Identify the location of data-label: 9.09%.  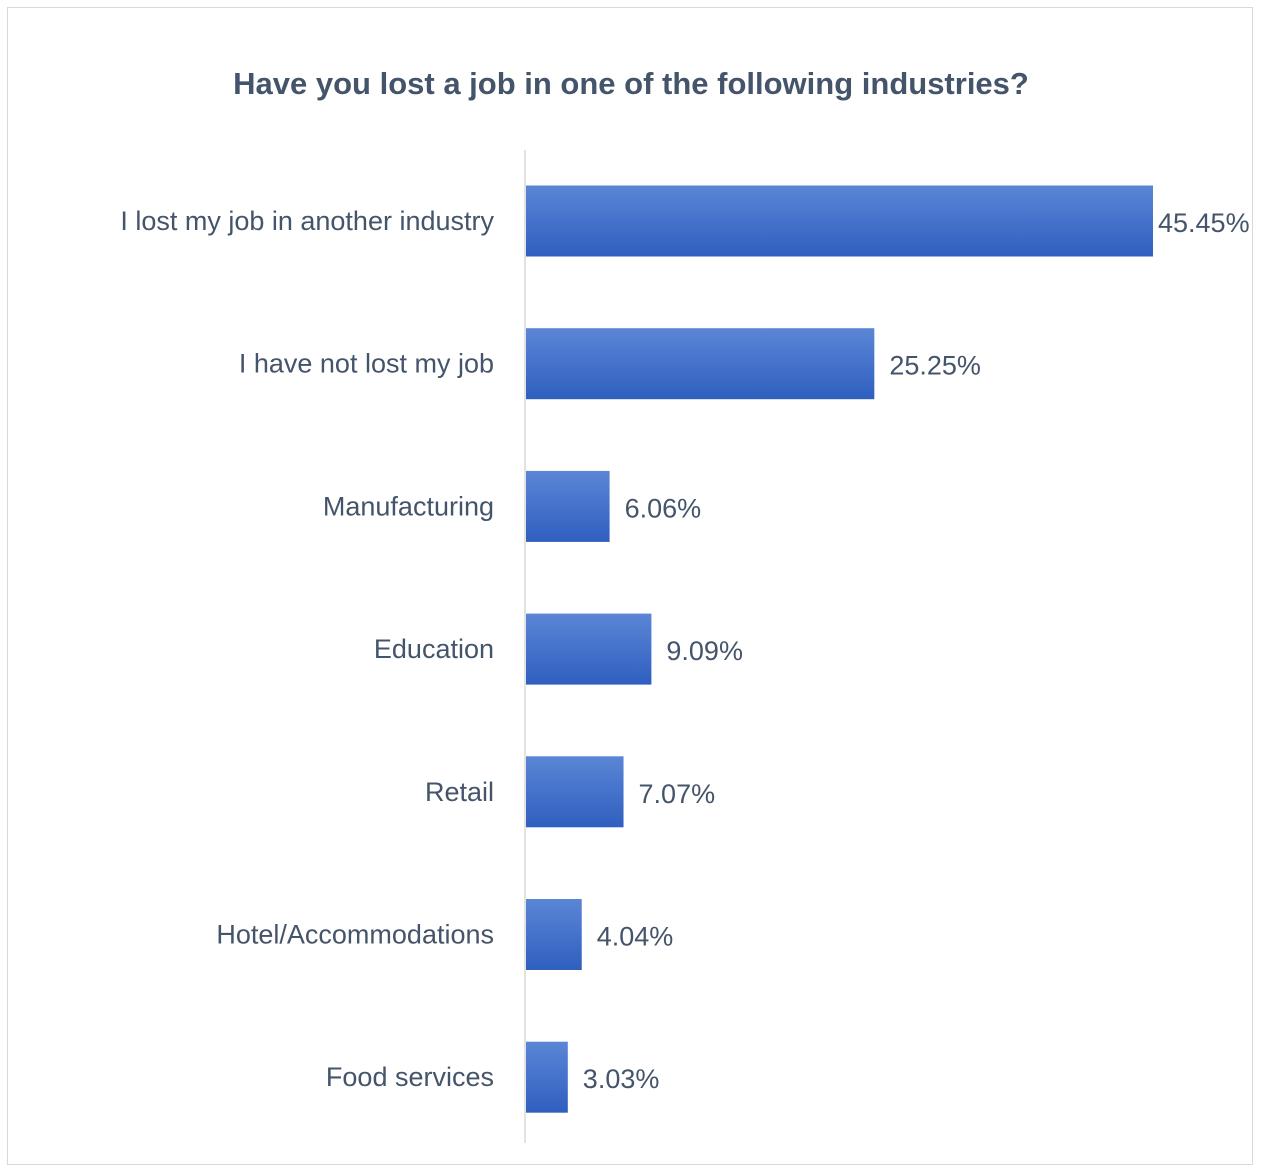
(704, 651).